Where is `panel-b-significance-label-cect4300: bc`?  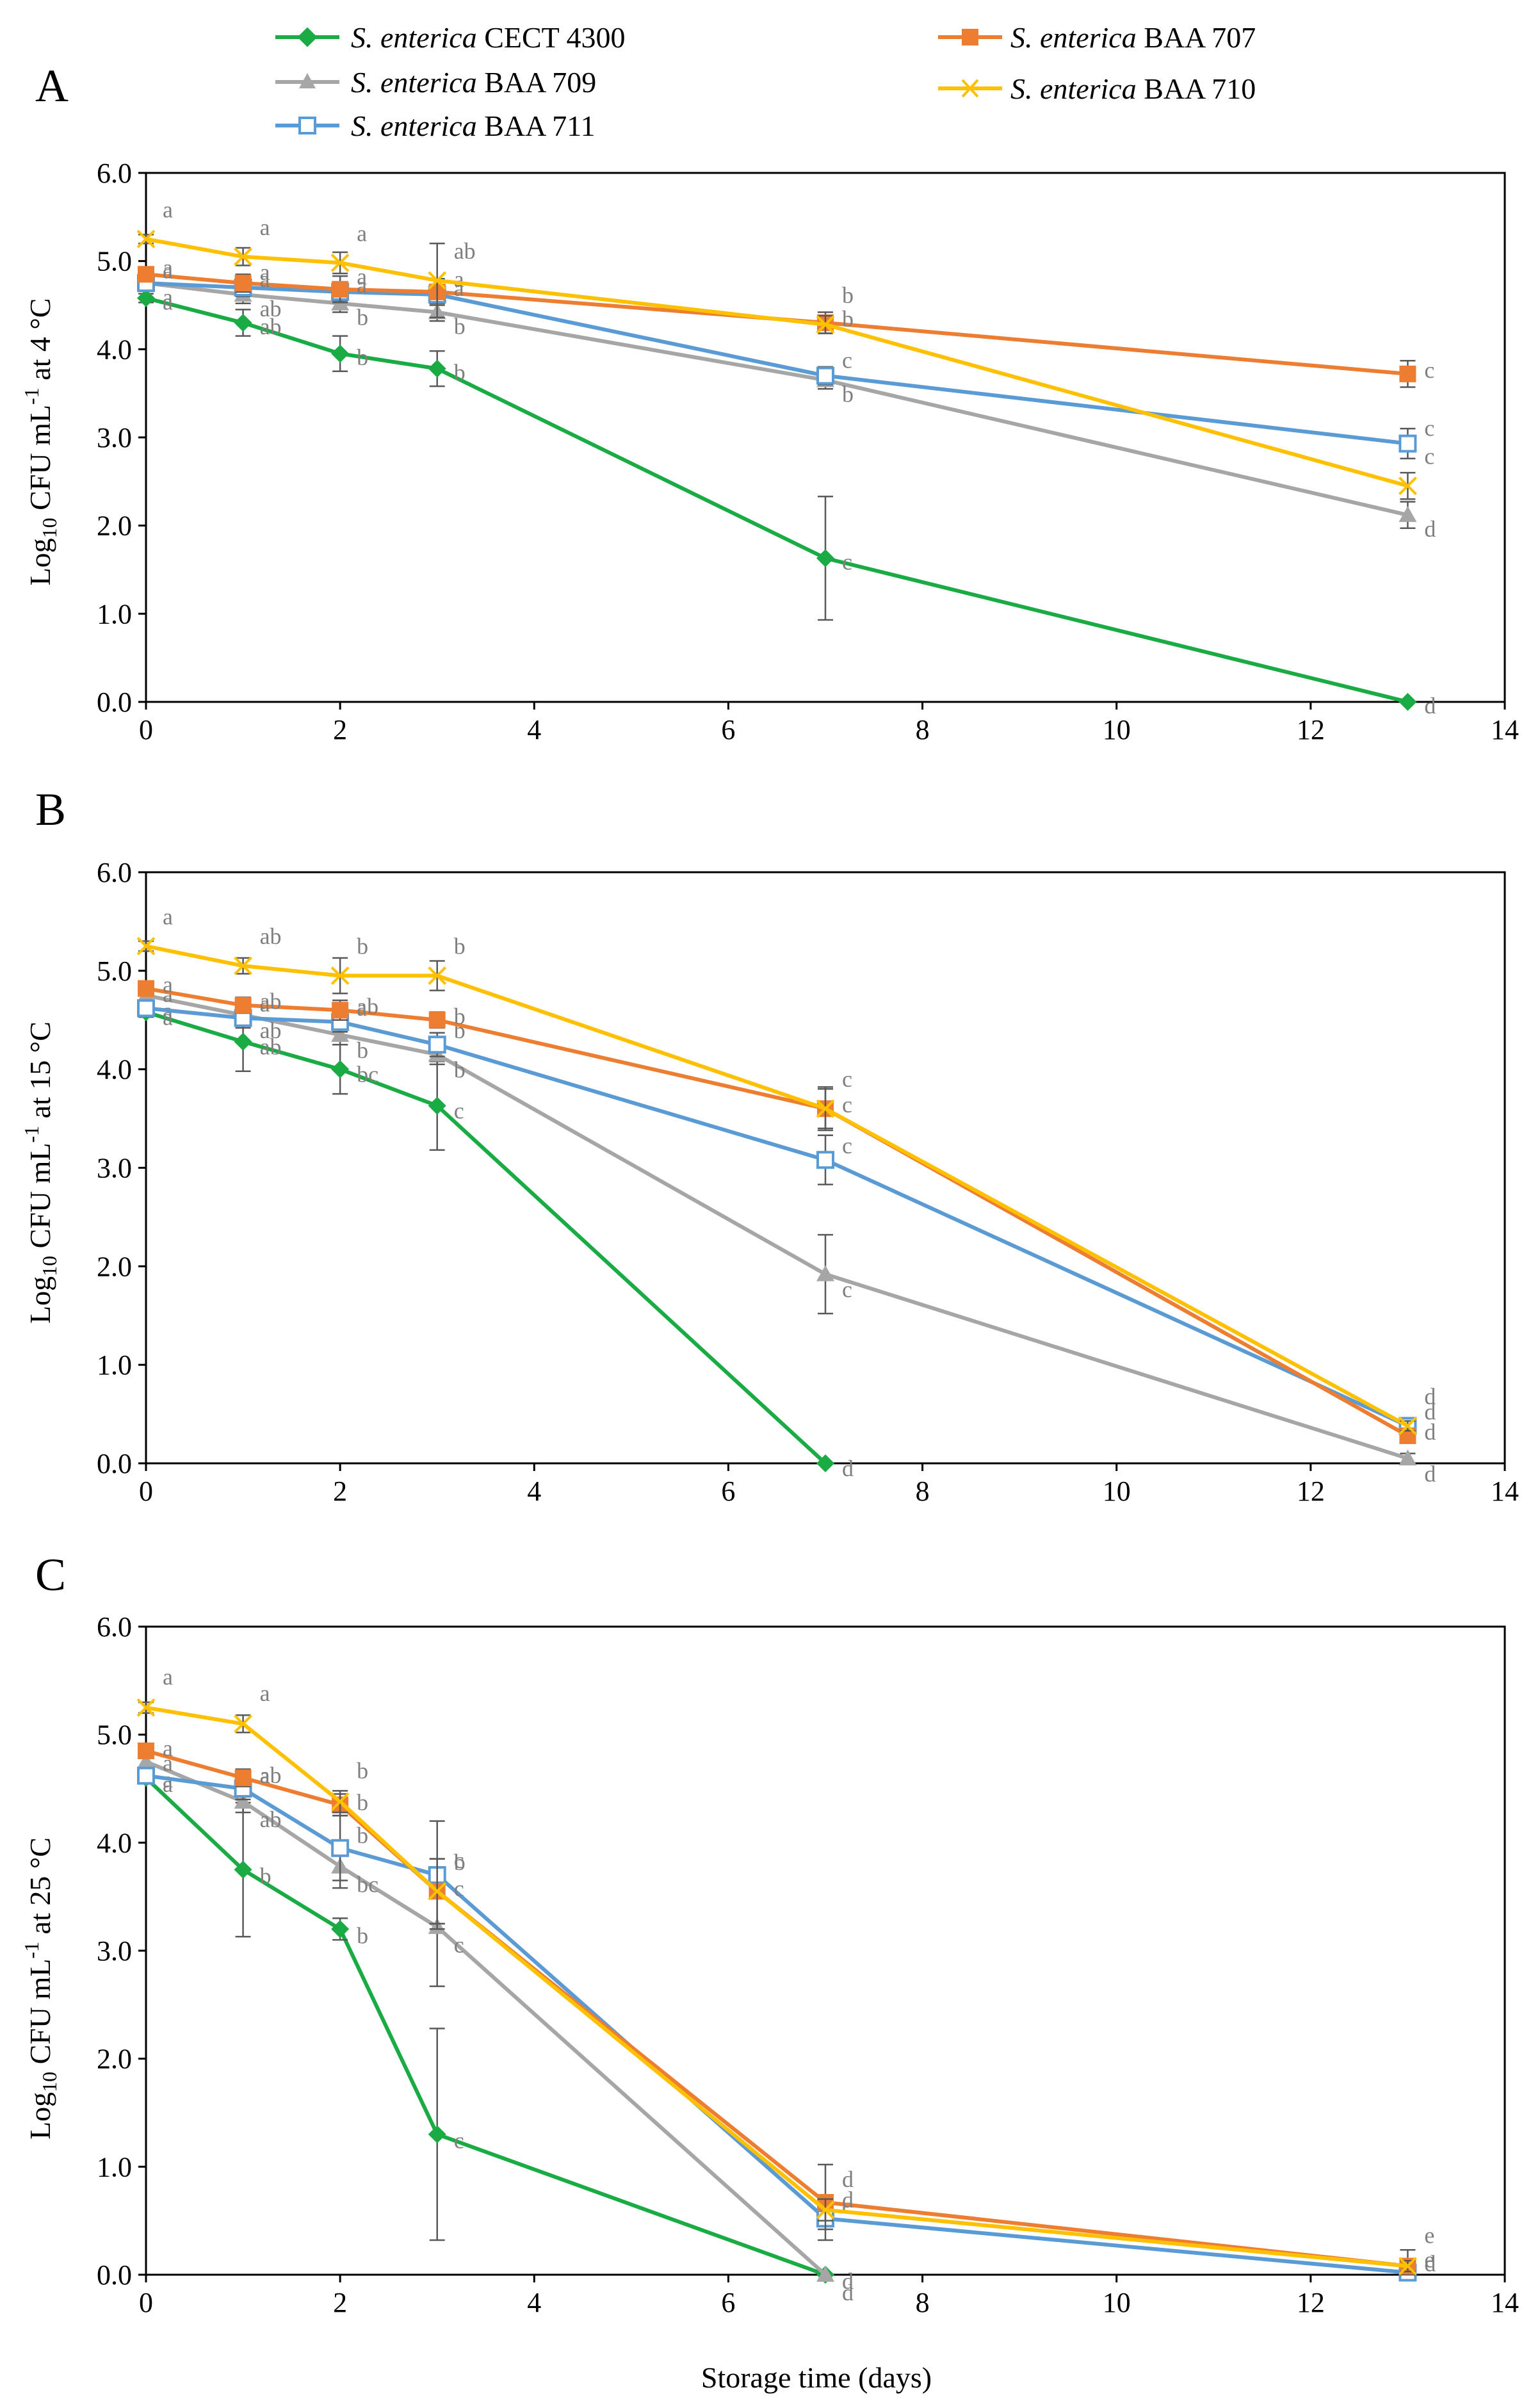 panel-b-significance-label-cect4300: bc is located at coordinates (368, 1074).